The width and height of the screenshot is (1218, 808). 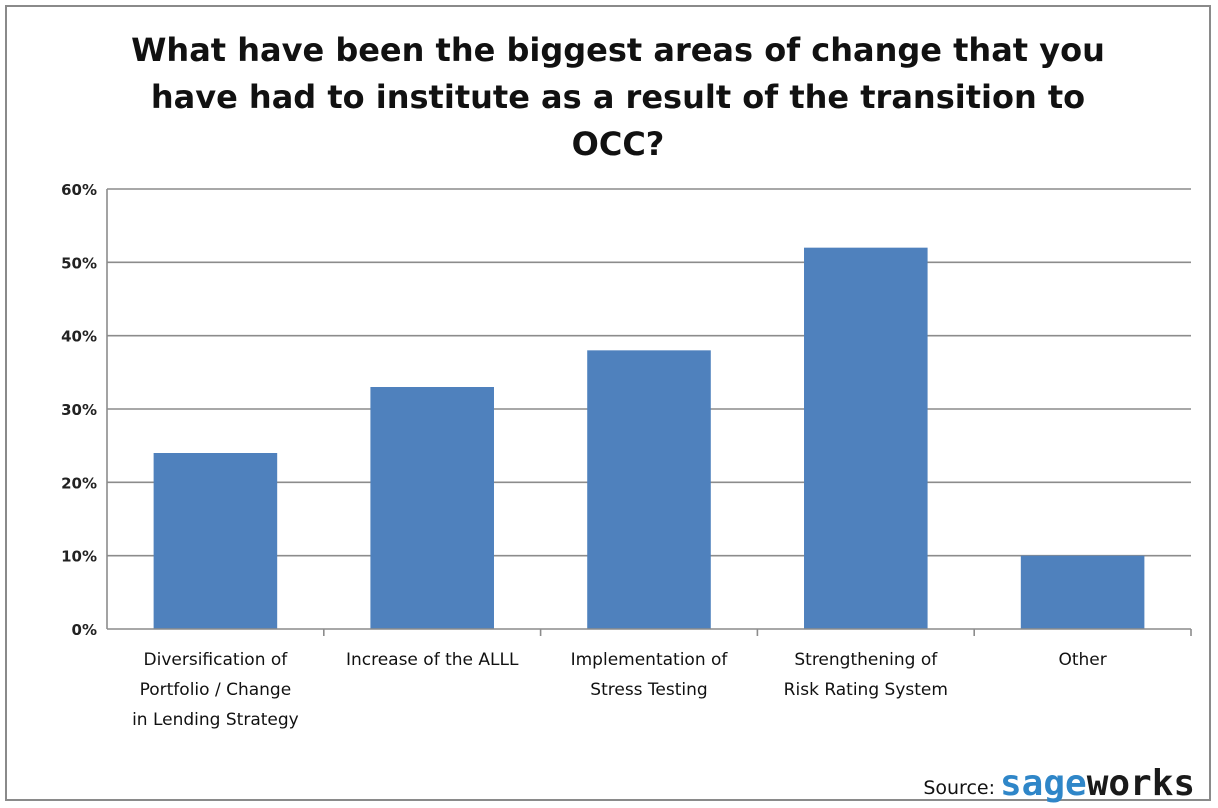 I want to click on x-tick-label: Other, so click(x=1082, y=660).